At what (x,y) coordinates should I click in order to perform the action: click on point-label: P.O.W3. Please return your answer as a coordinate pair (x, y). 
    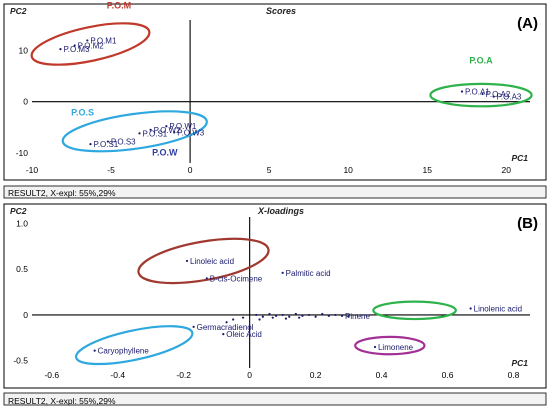
    Looking at the image, I should click on (191, 132).